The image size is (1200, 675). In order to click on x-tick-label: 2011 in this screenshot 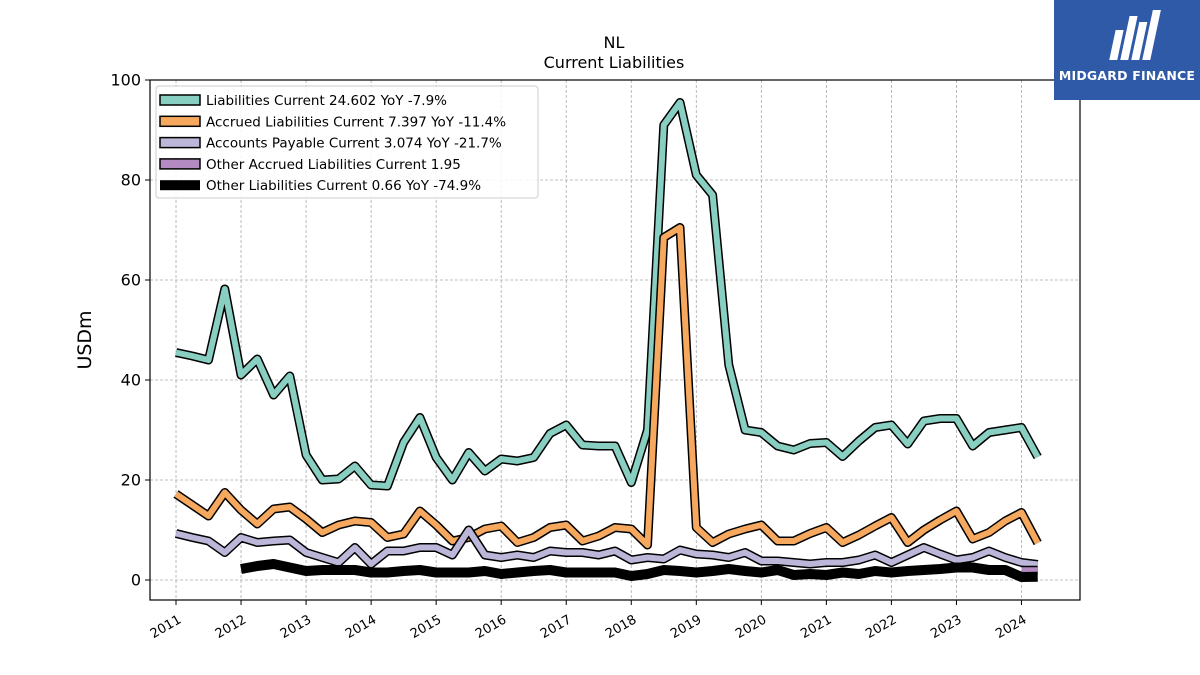, I will do `click(166, 627)`.